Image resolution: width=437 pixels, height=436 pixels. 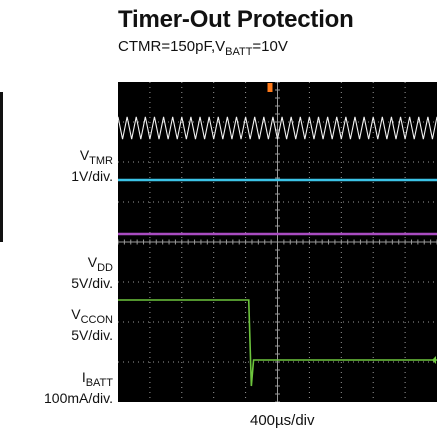 What do you see at coordinates (434, 360) in the screenshot?
I see `ibatt-level-arrow` at bounding box center [434, 360].